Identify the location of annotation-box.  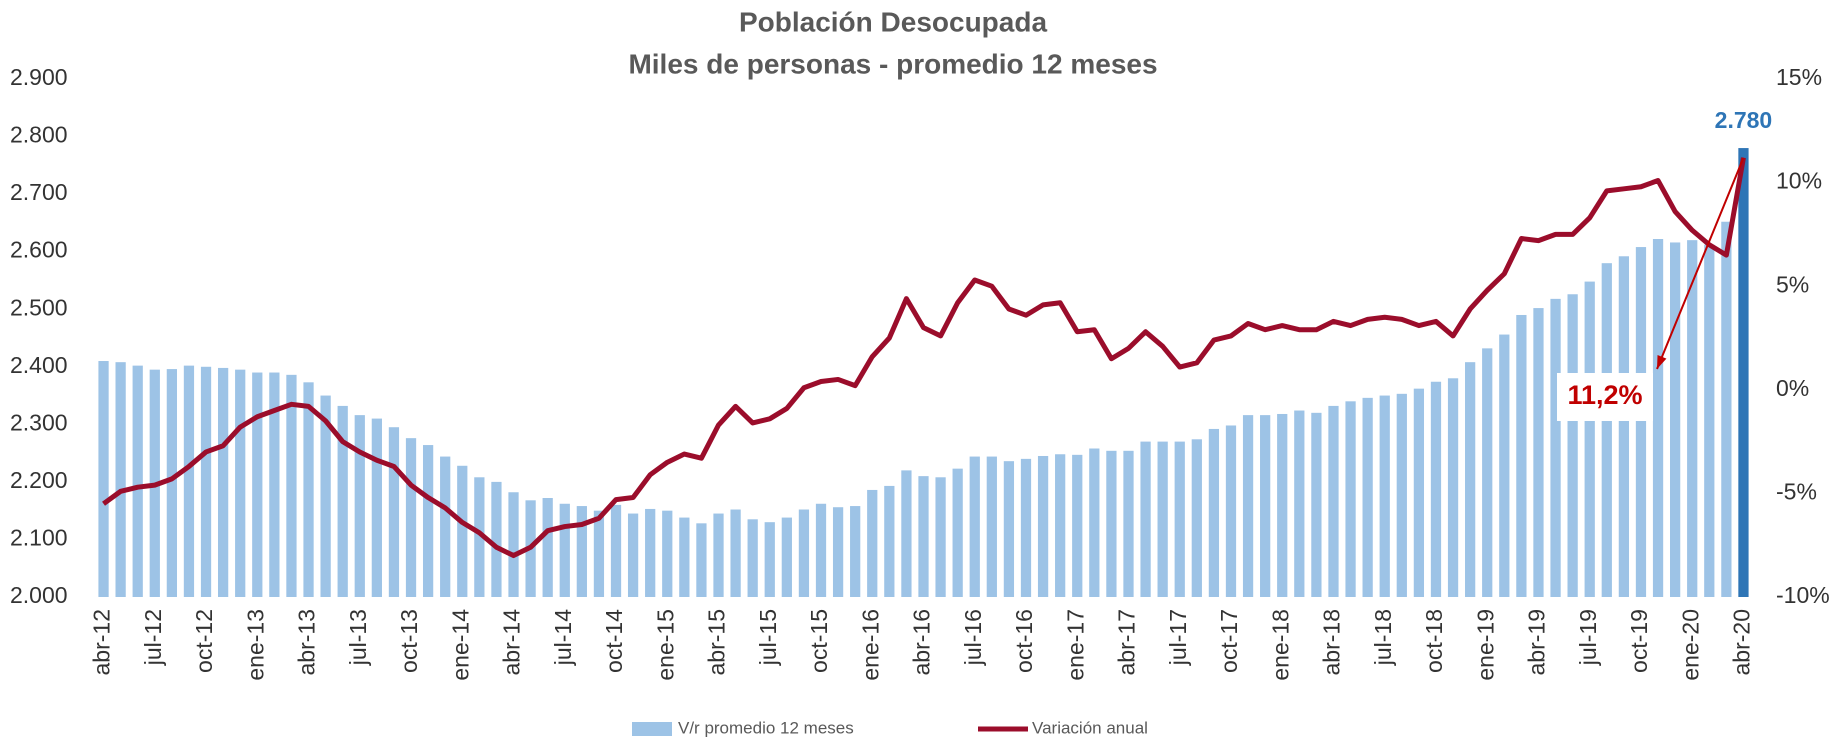
(1605, 397).